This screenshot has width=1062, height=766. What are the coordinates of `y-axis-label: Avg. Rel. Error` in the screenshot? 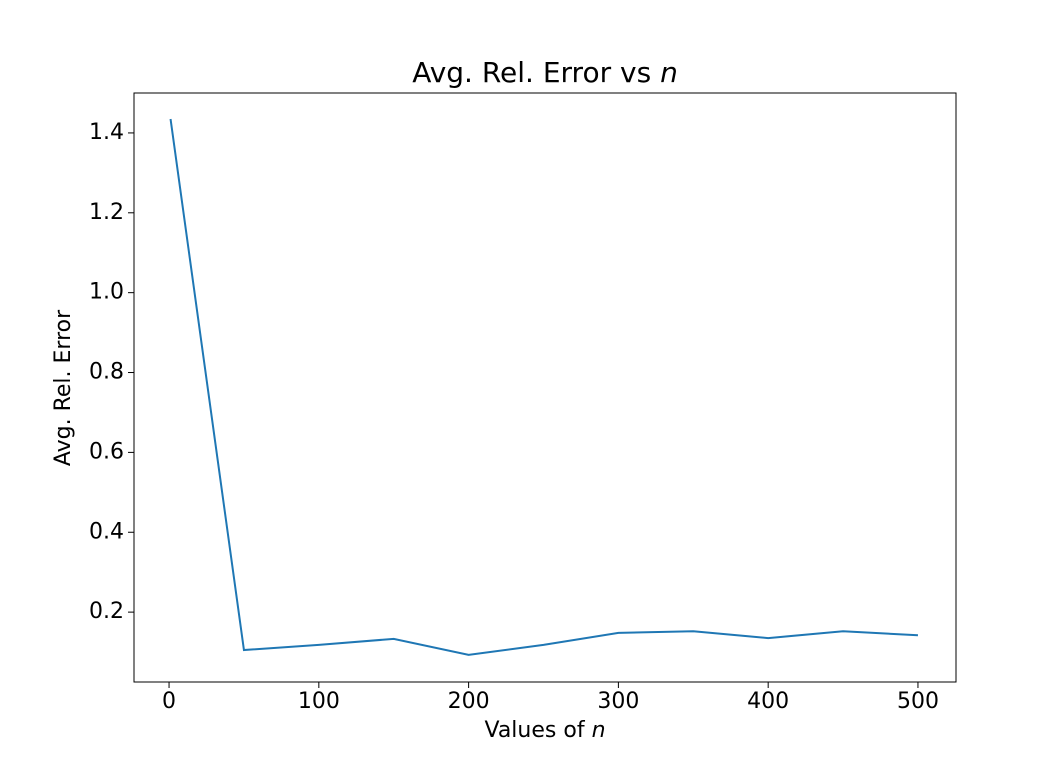 It's located at (63, 387).